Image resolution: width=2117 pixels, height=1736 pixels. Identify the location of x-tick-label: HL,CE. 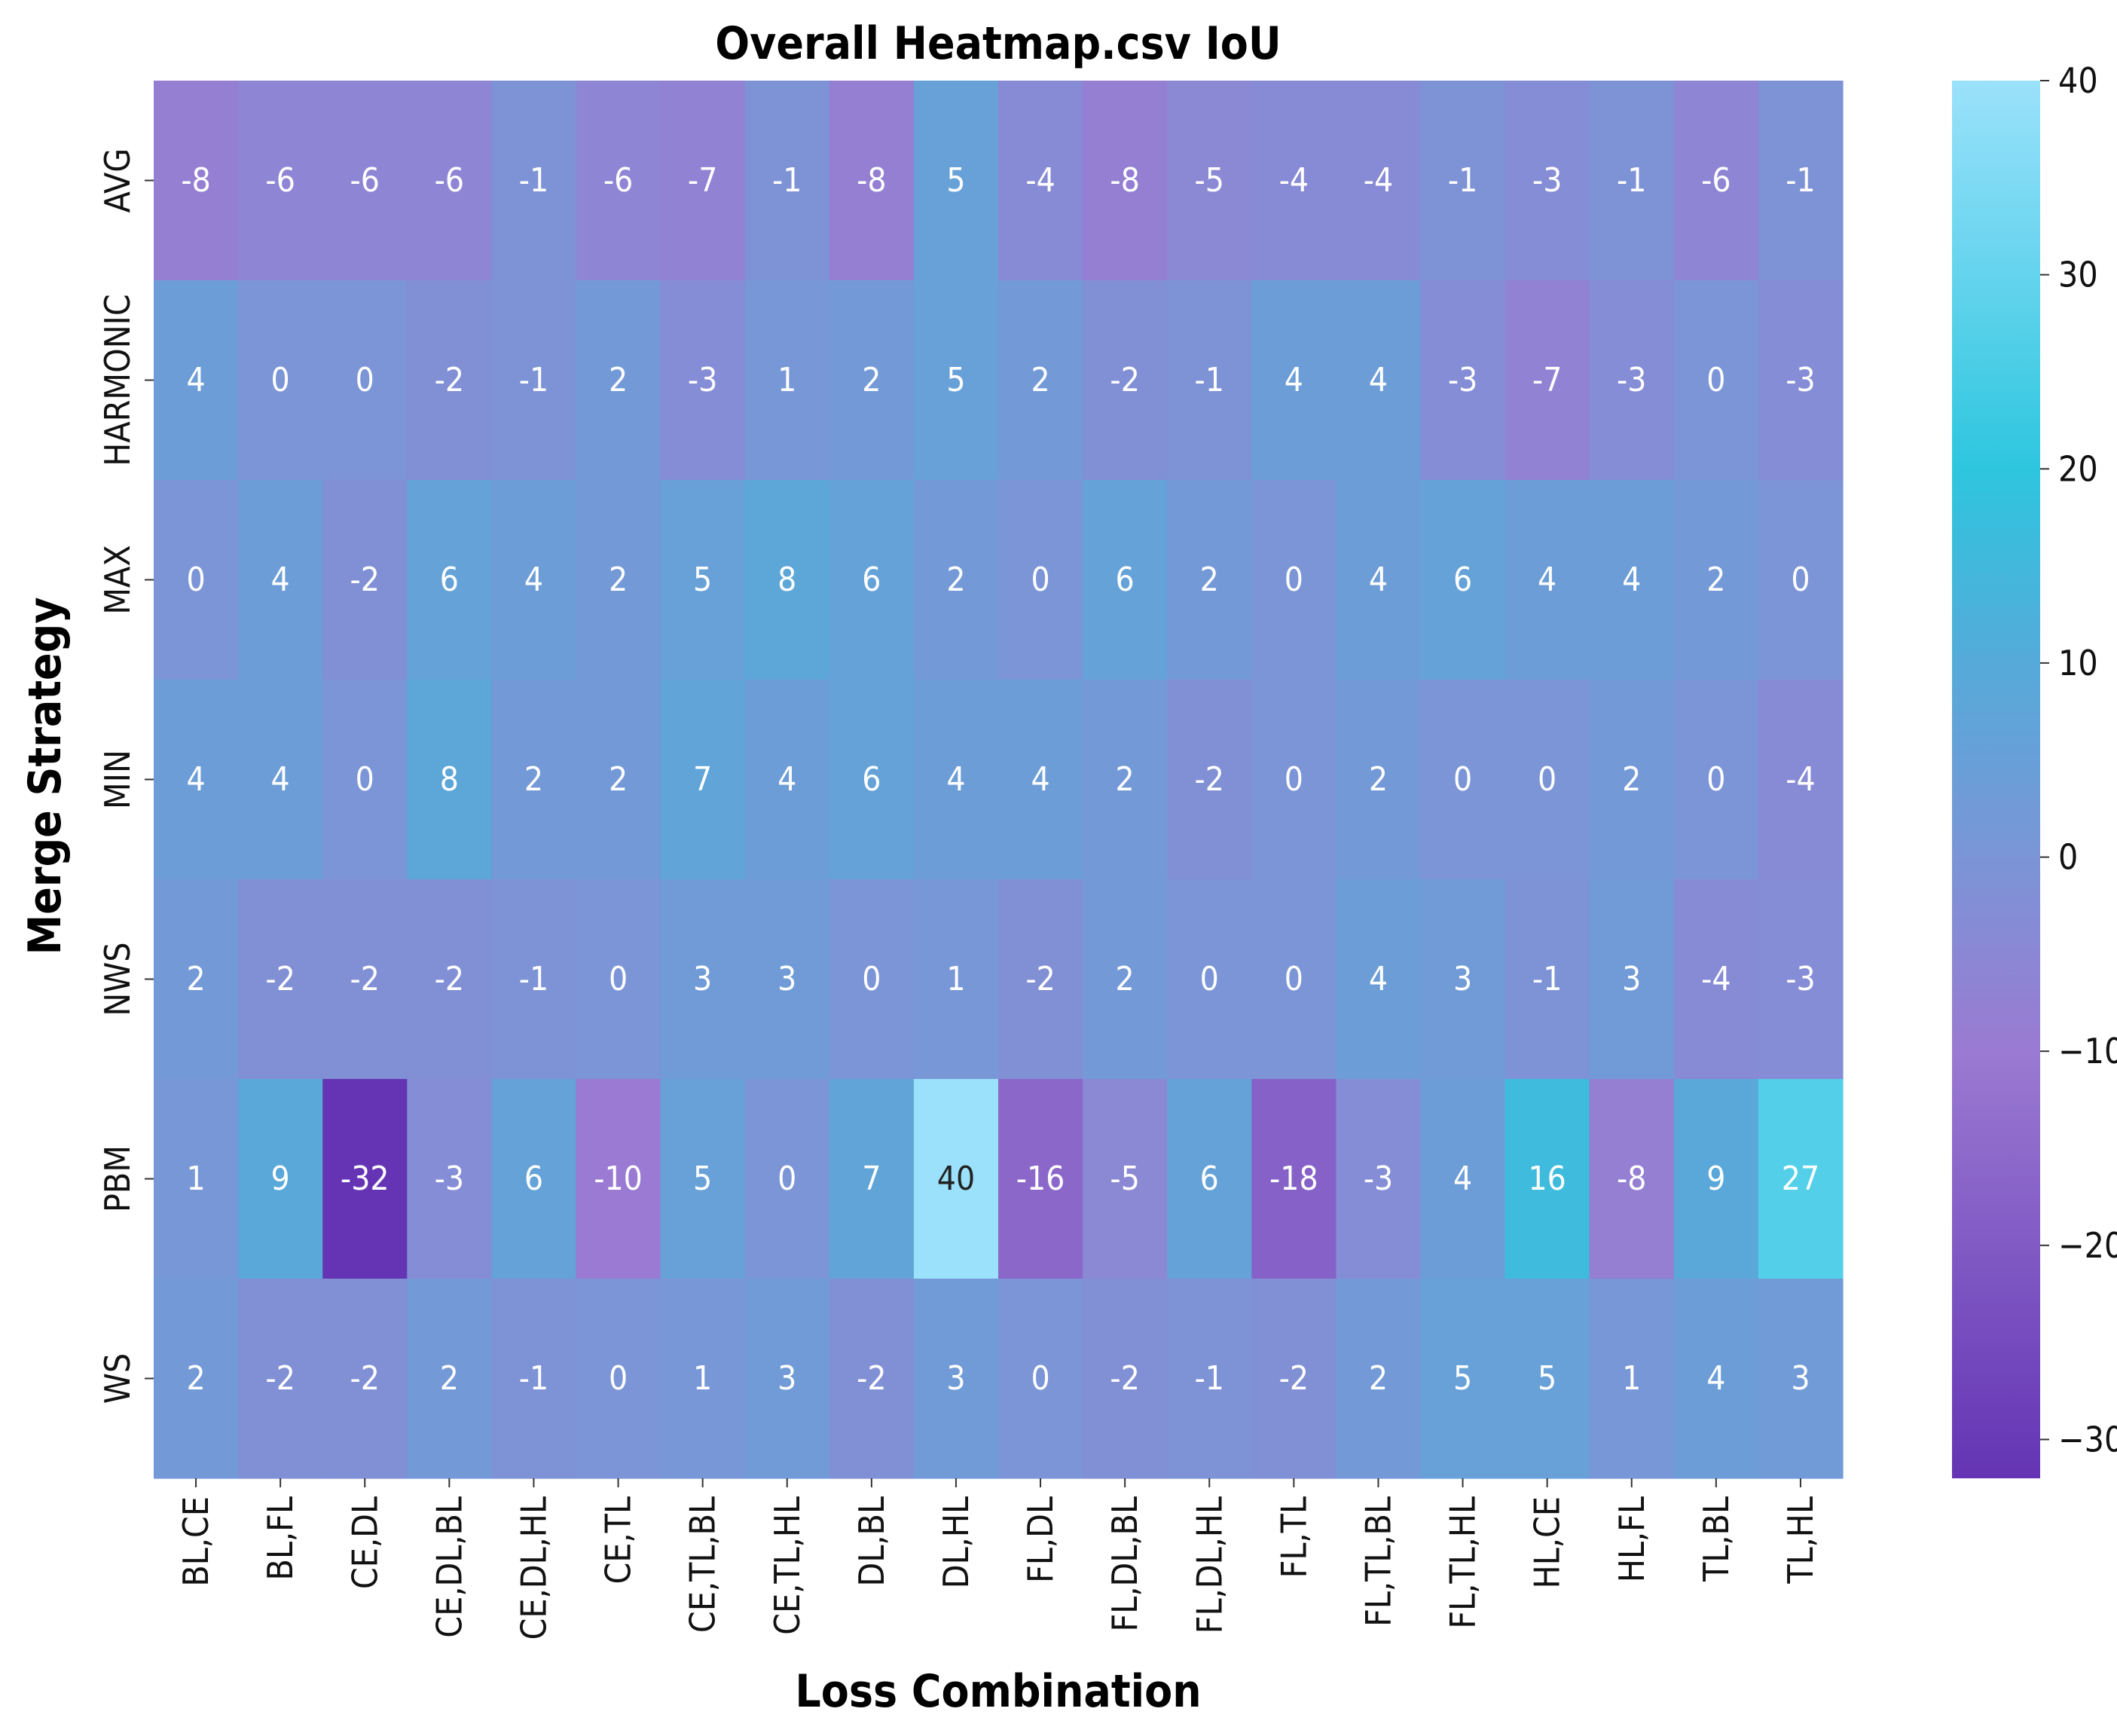
(1547, 1542).